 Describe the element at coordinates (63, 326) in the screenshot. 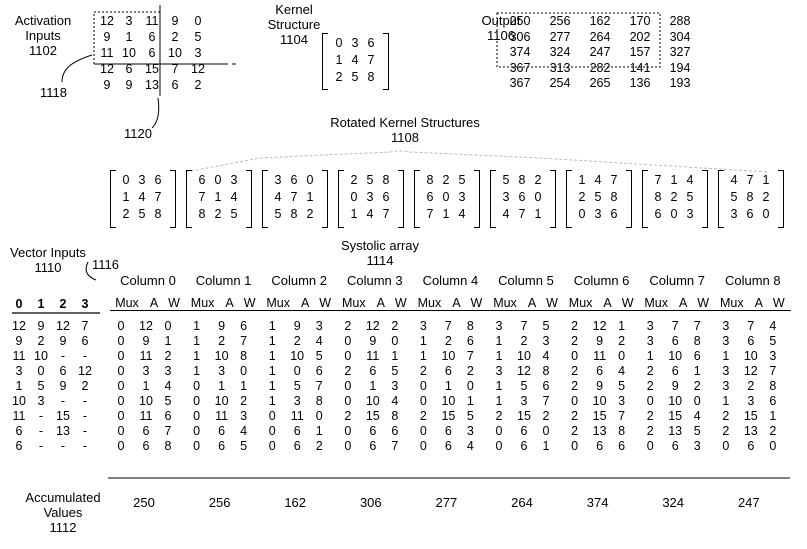

I see `vector-cell: 12` at that location.